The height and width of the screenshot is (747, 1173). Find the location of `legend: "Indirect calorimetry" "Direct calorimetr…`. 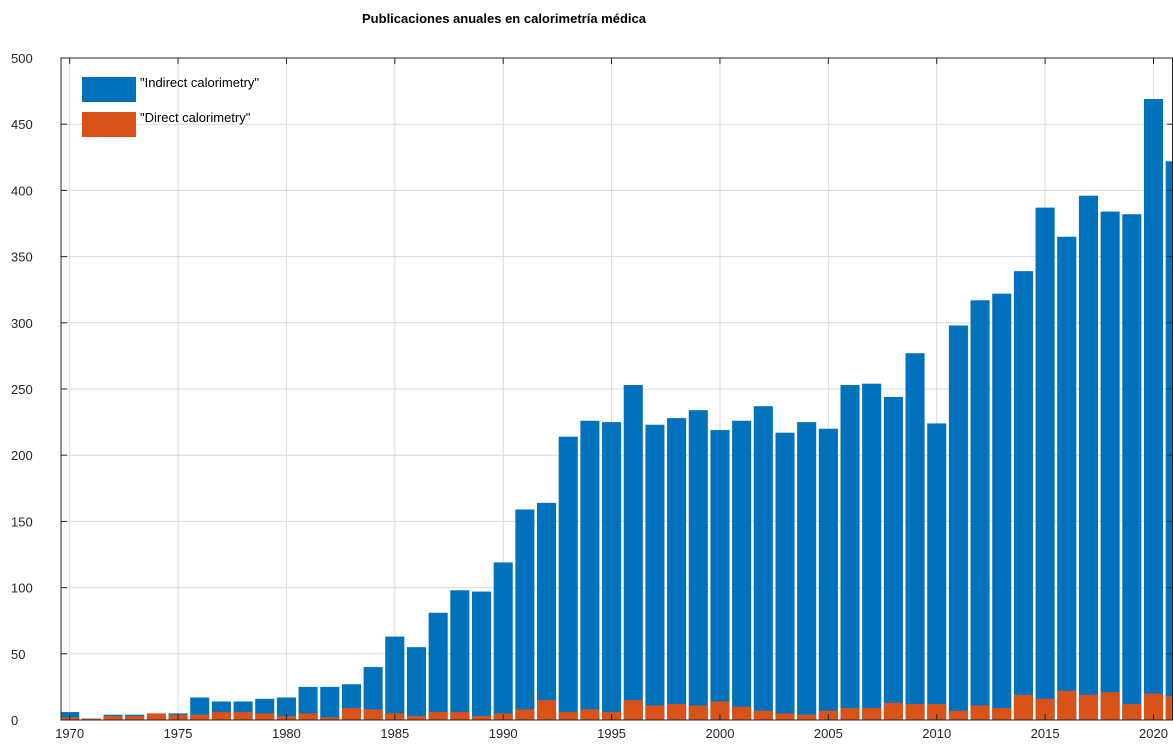

legend: "Indirect calorimetry" "Direct calorimetr… is located at coordinates (170, 106).